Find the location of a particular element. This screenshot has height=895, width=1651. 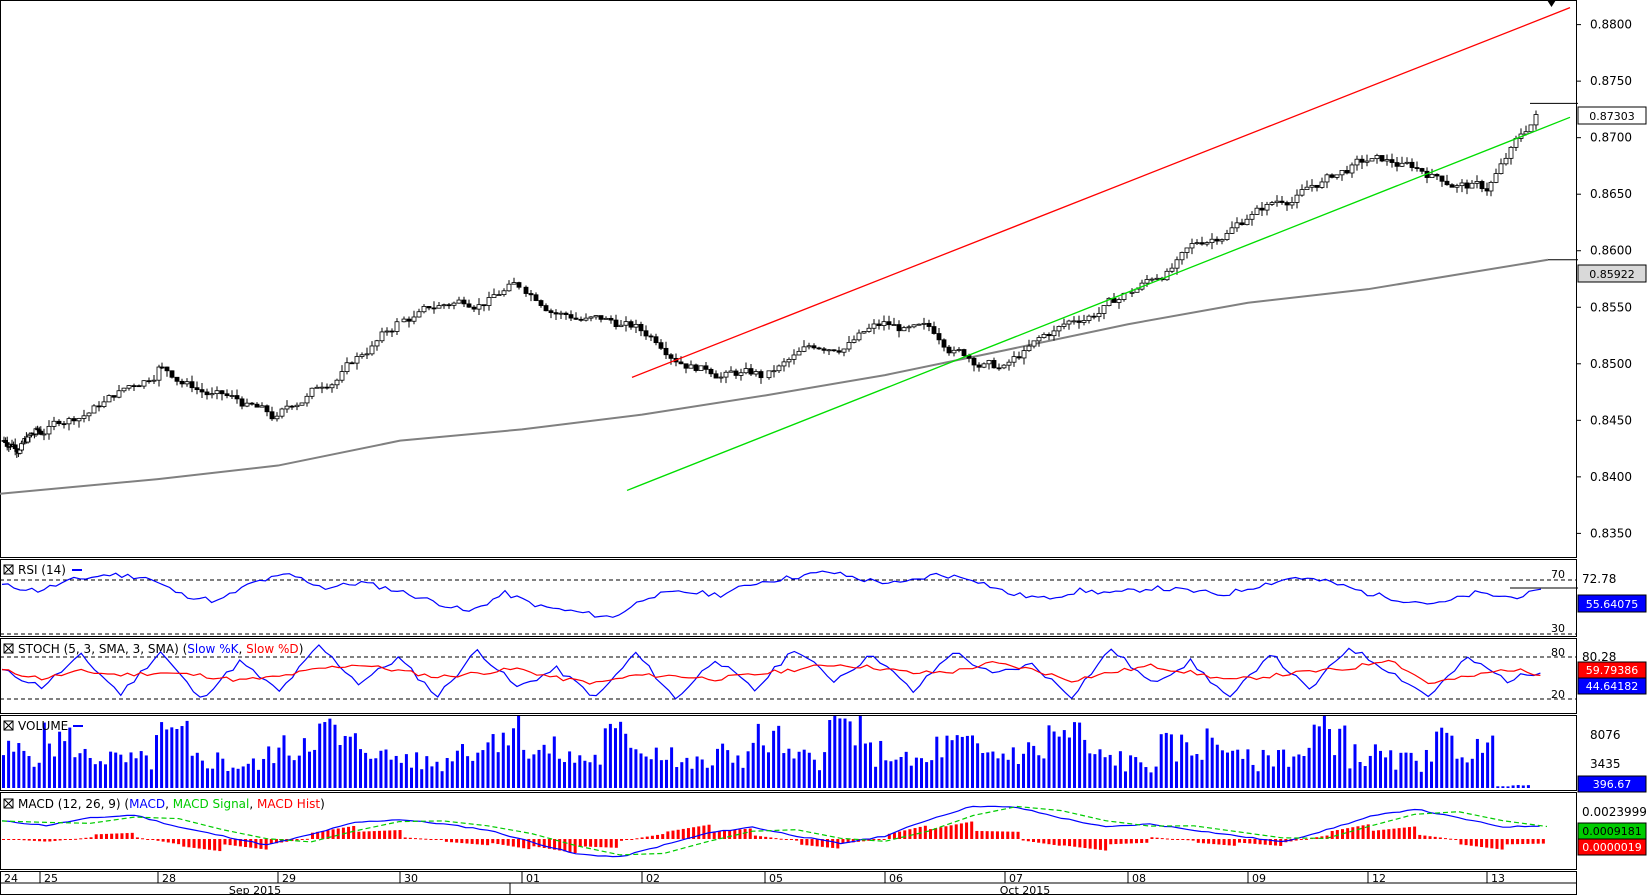

price-tick-label: 0.8450 is located at coordinates (1611, 420).